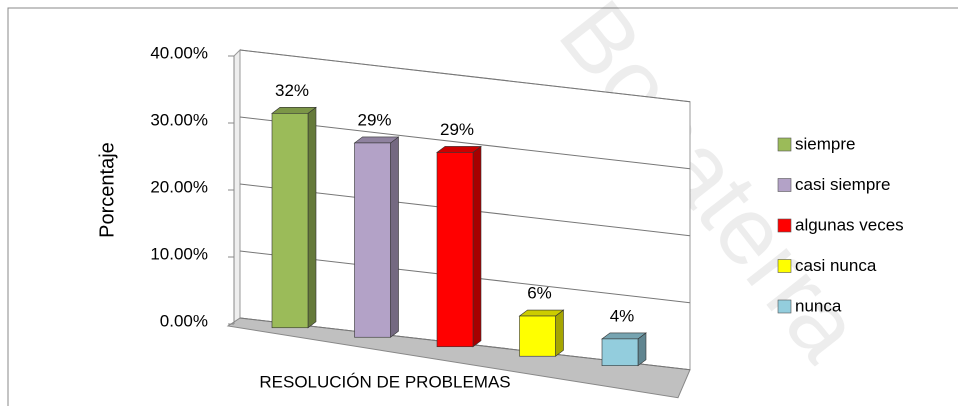 The width and height of the screenshot is (958, 406). Describe the element at coordinates (107, 190) in the screenshot. I see `y-axis-label: Porcentaje` at that location.